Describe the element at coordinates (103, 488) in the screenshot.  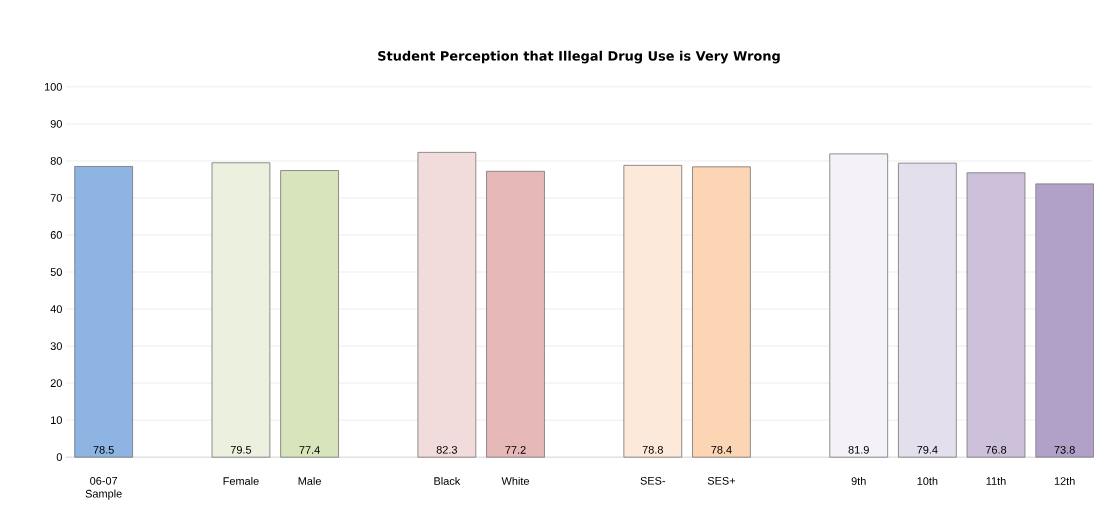
I see `x-tick-label: 06-07 Sample` at that location.